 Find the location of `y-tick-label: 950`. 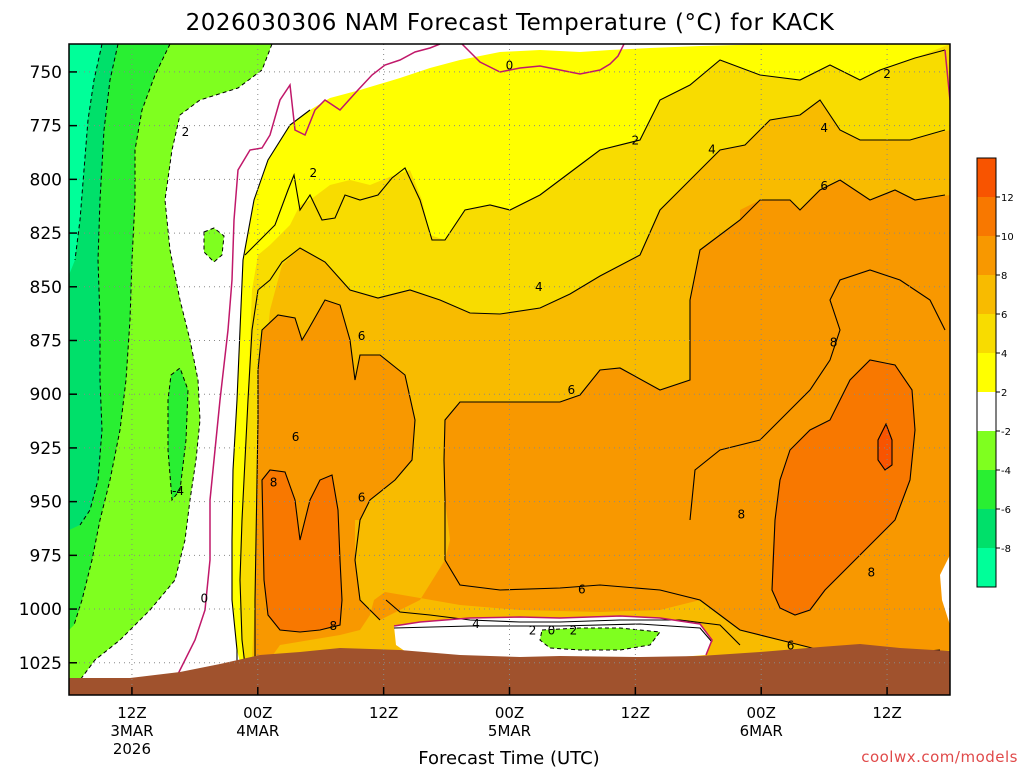

y-tick-label: 950 is located at coordinates (46, 503).